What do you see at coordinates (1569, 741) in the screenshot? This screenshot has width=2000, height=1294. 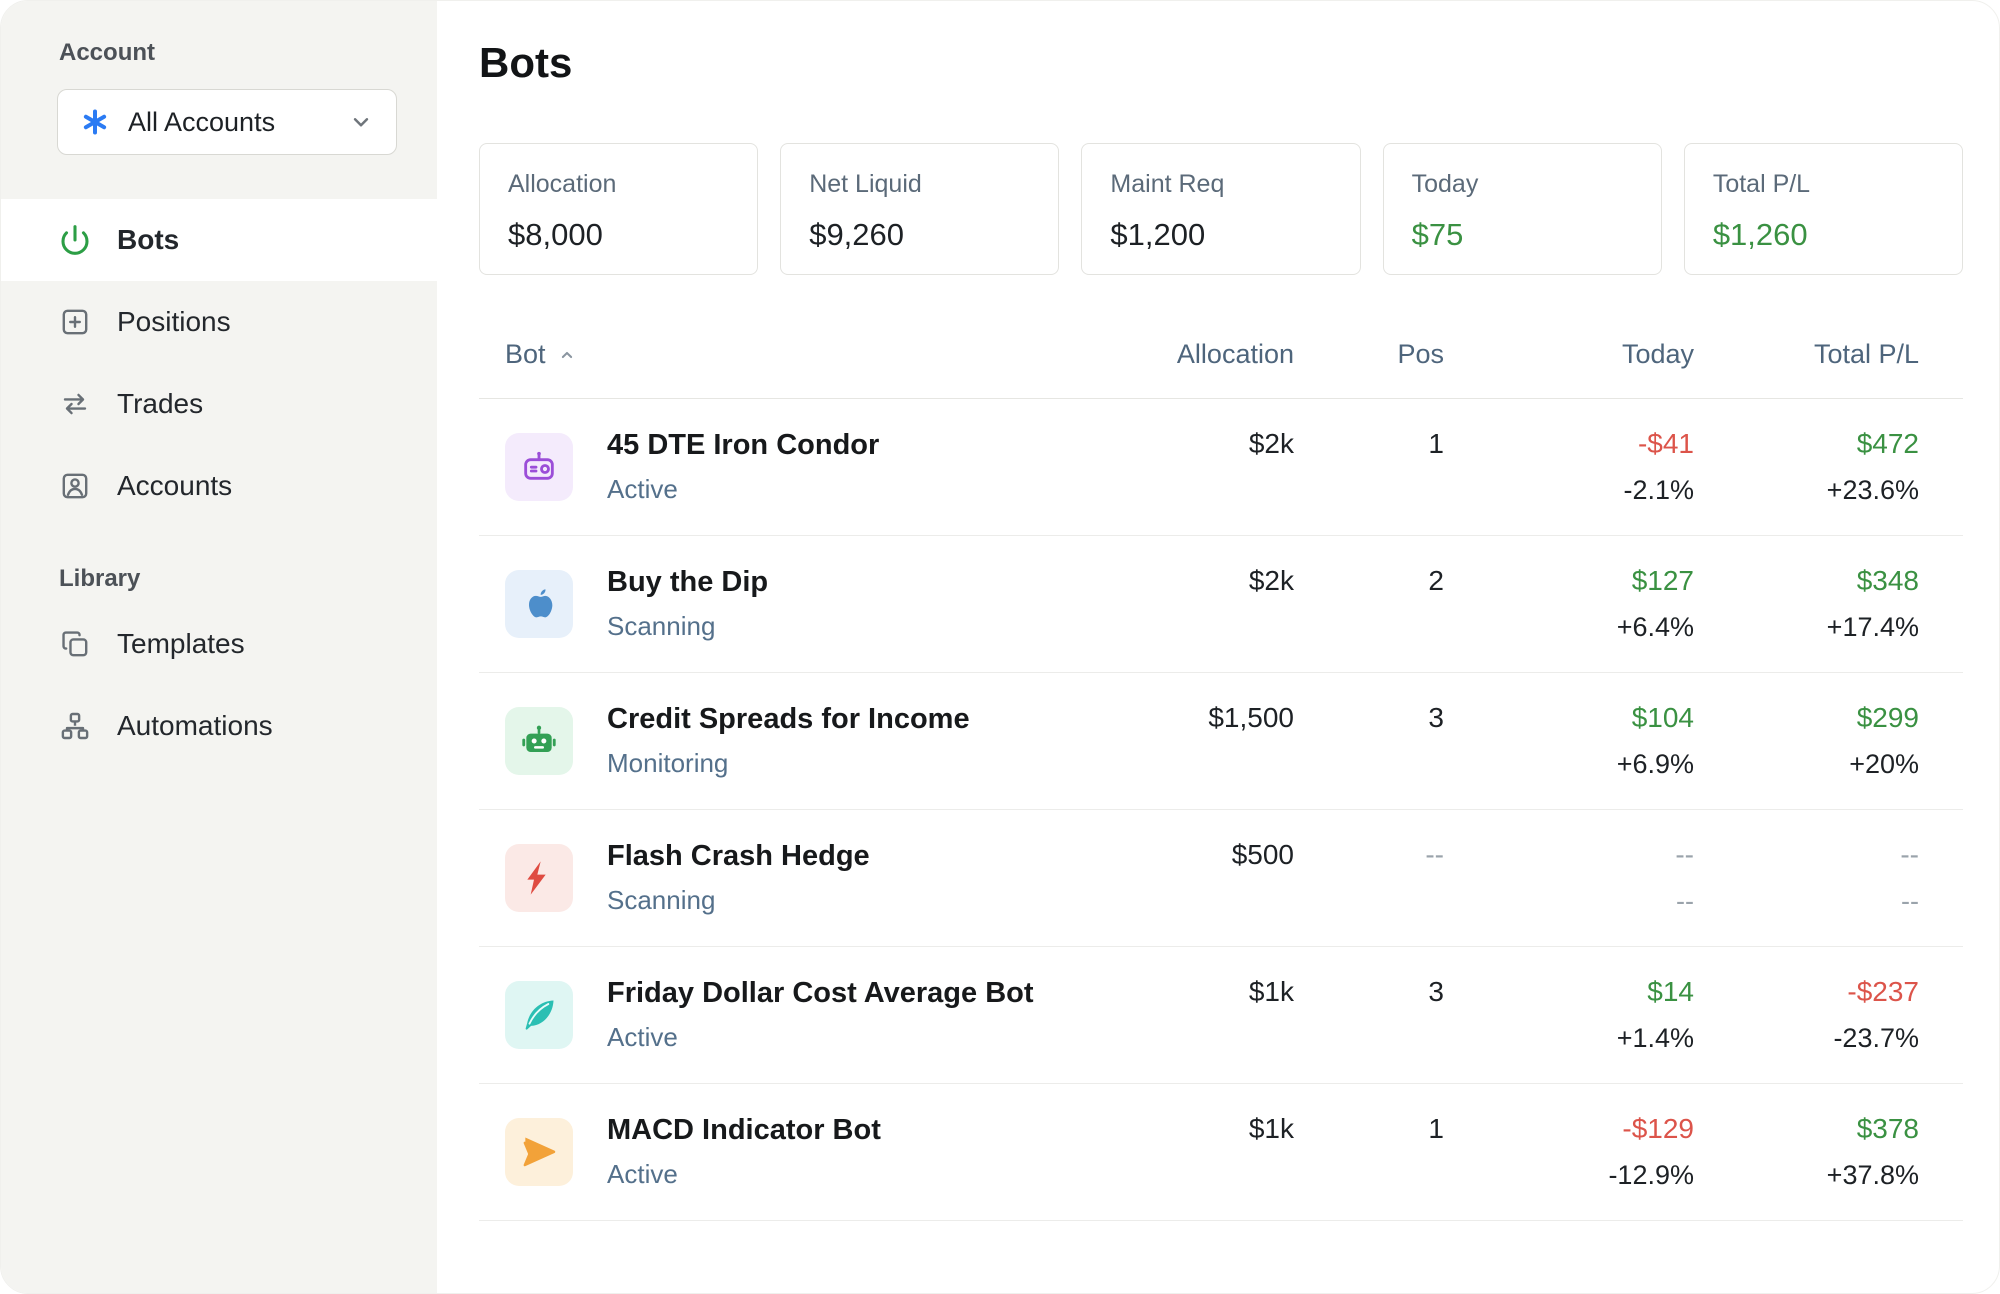 I see `today-cell: $104 +6.9%` at bounding box center [1569, 741].